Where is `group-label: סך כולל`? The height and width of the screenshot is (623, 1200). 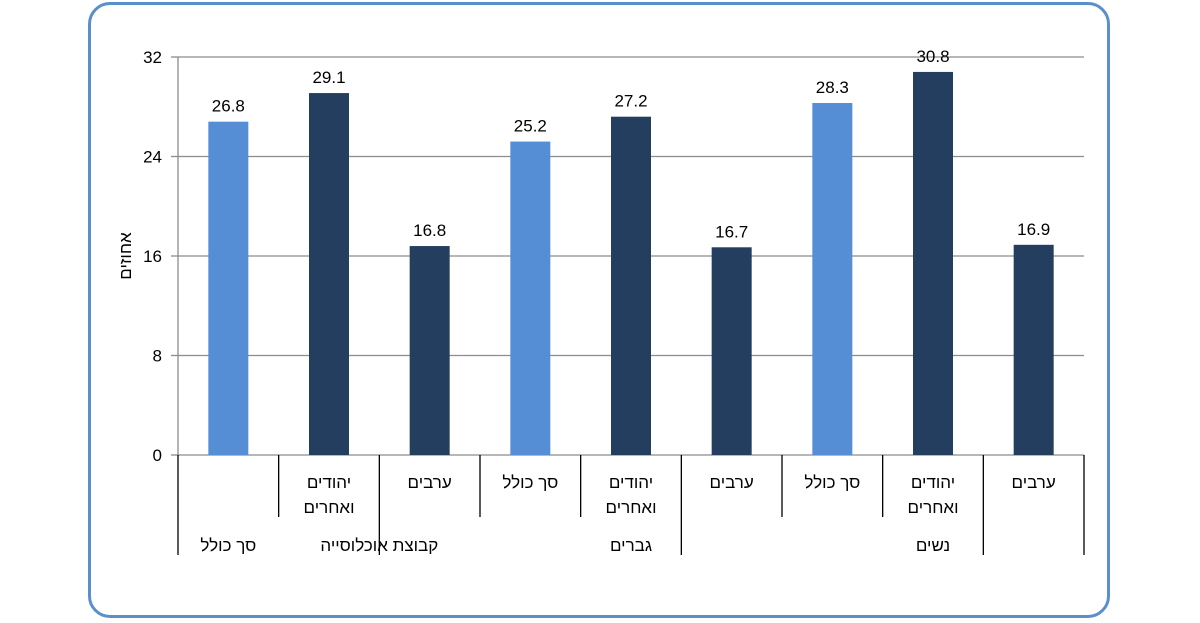
group-label: סך כולל is located at coordinates (228, 545).